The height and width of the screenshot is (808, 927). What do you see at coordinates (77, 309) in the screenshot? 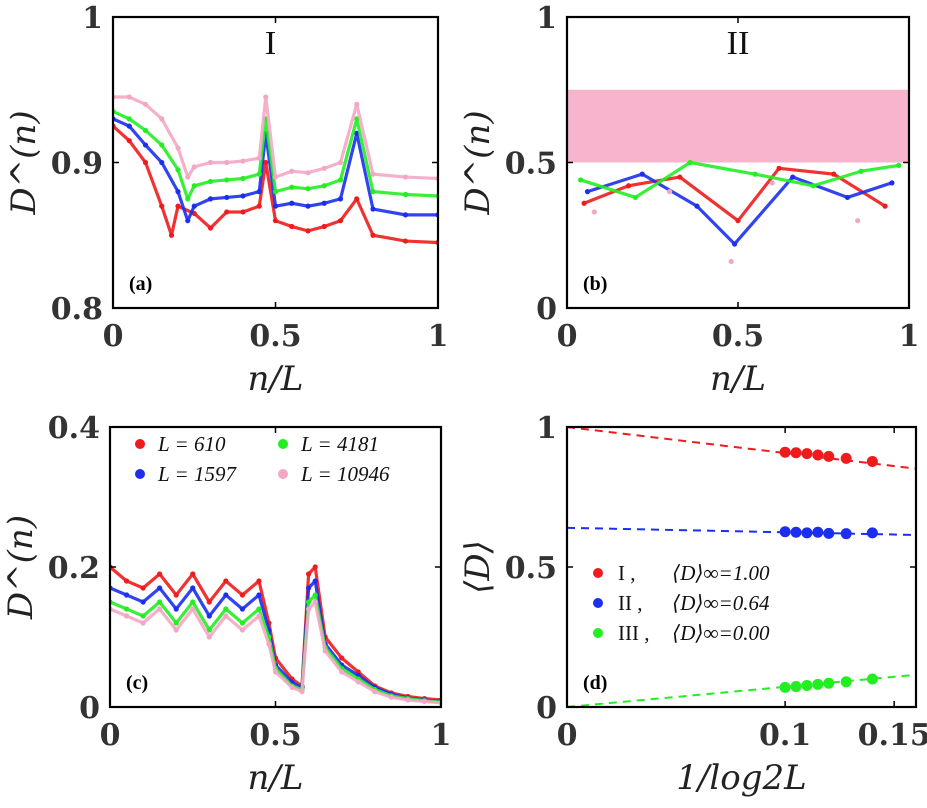
I see `y-tick-label: 0.8` at bounding box center [77, 309].